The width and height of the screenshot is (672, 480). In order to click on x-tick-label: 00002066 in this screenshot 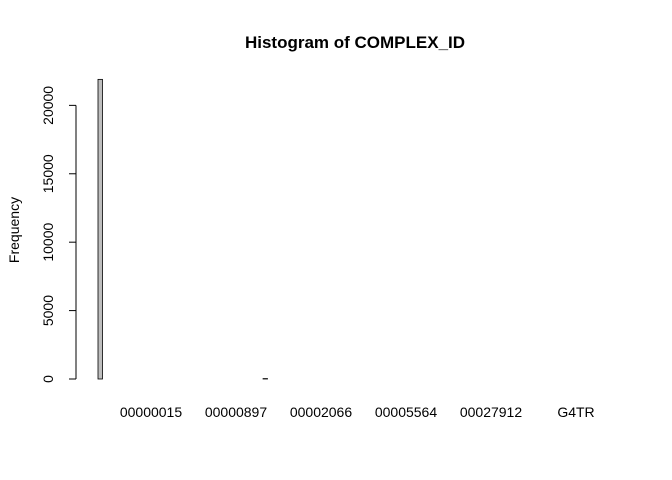, I will do `click(321, 412)`.